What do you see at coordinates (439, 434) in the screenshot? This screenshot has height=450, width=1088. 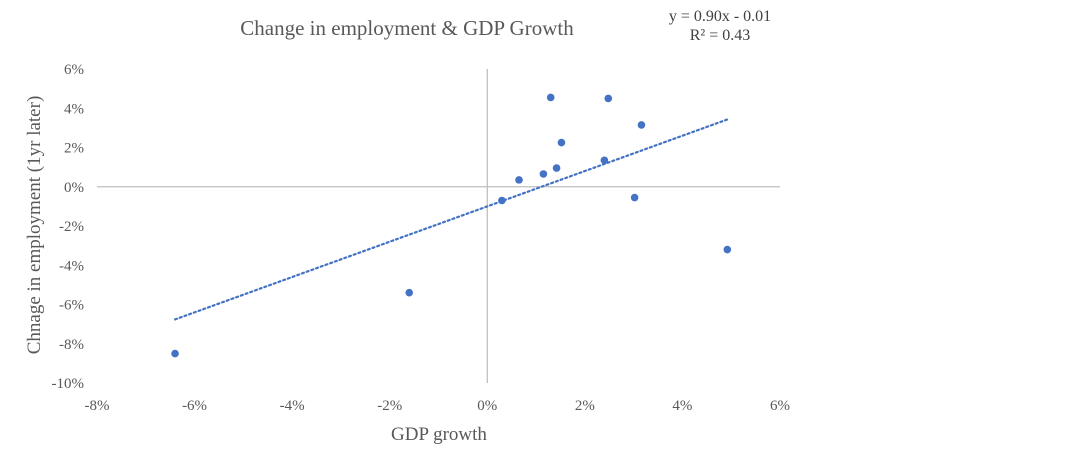 I see `x-axis-label: GDP growth` at bounding box center [439, 434].